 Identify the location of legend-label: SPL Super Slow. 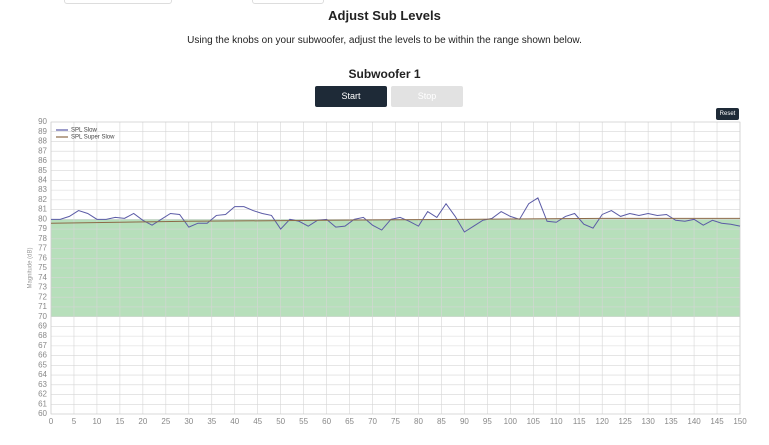
(93, 138).